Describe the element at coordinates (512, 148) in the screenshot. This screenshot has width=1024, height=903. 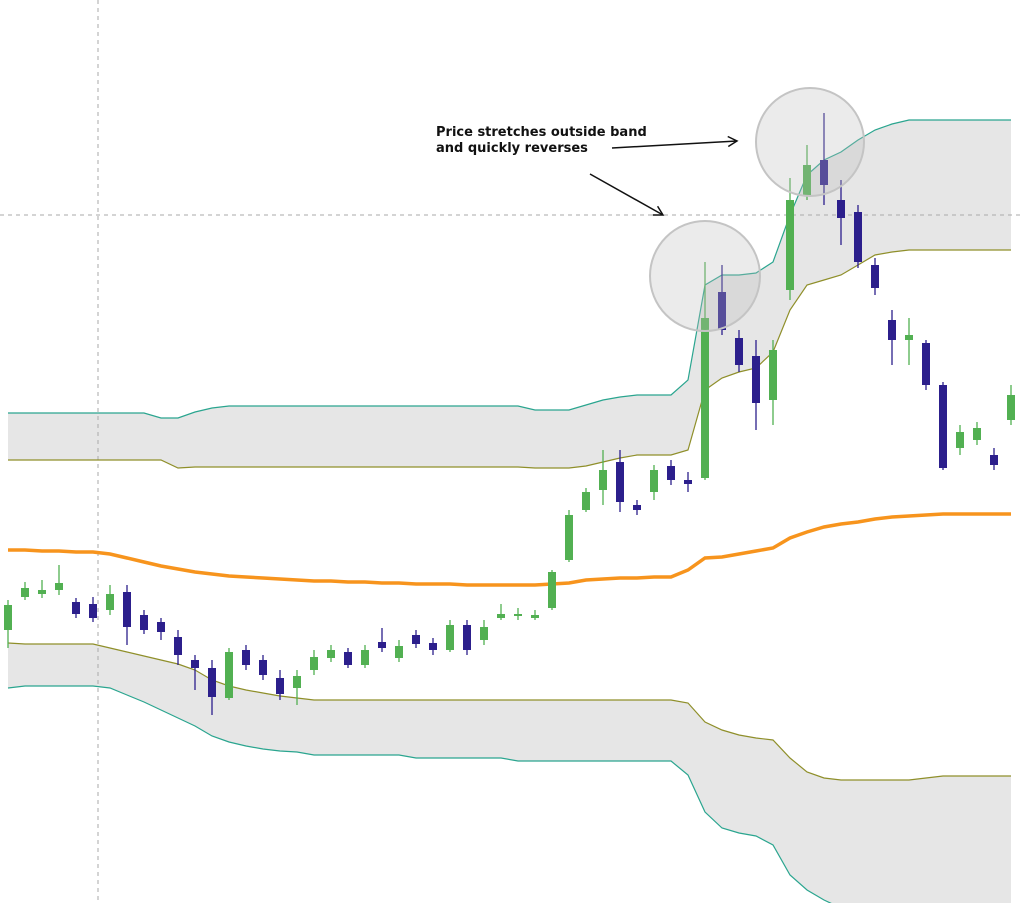
I see `annotation: and quickly reverses` at that location.